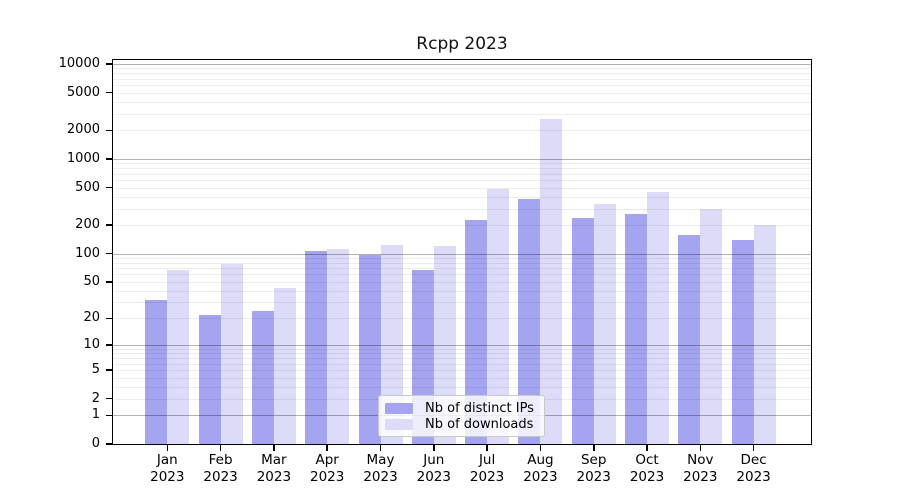  I want to click on legend-swatch-ips, so click(399, 408).